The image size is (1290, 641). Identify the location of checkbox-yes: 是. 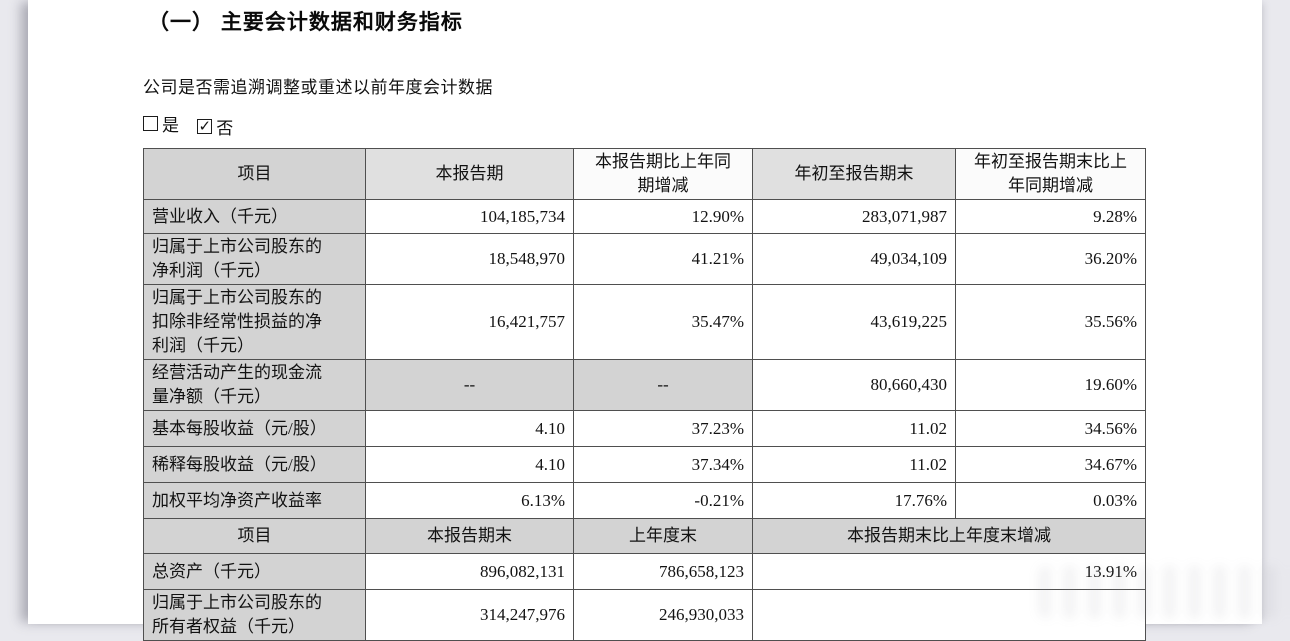
(161, 123).